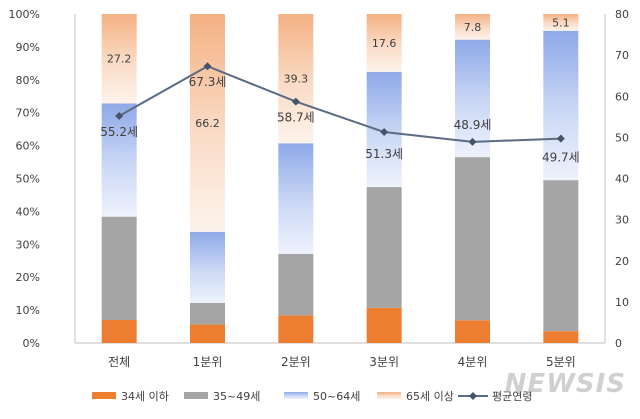 The width and height of the screenshot is (640, 419). I want to click on y-left-tick-label: 50%, so click(28, 179).